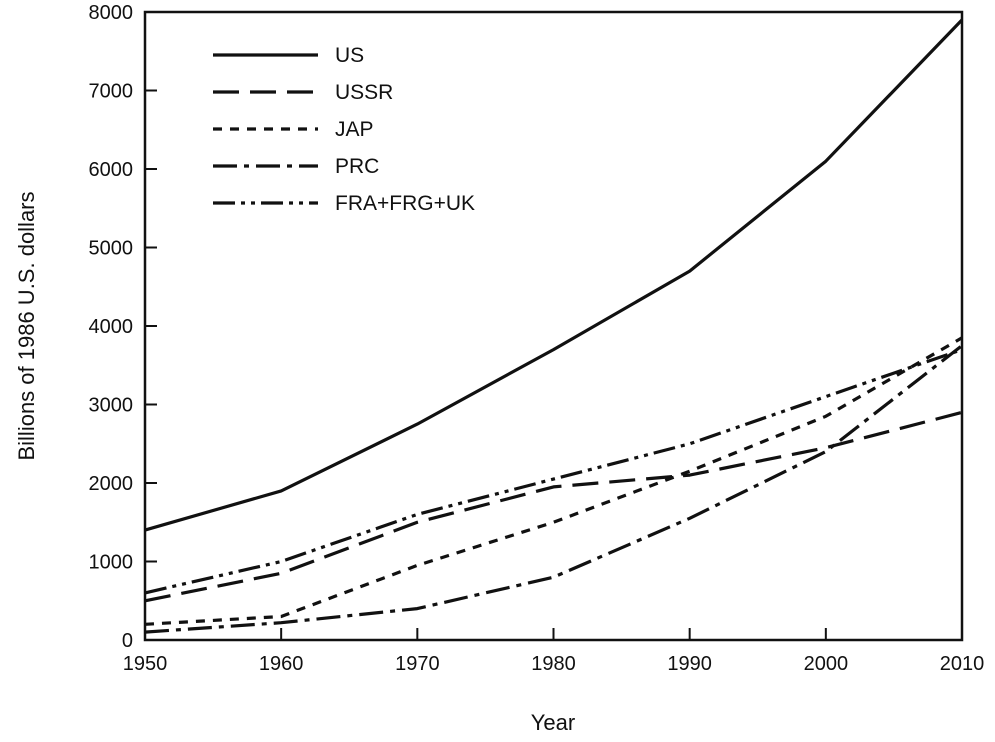 The height and width of the screenshot is (742, 995). Describe the element at coordinates (553, 664) in the screenshot. I see `x-tick-label: 1980` at that location.